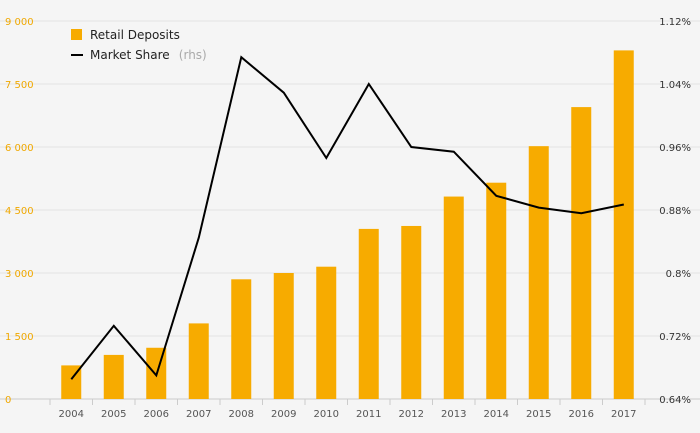 The height and width of the screenshot is (433, 700). I want to click on left-tick-label: 0, so click(8, 400).